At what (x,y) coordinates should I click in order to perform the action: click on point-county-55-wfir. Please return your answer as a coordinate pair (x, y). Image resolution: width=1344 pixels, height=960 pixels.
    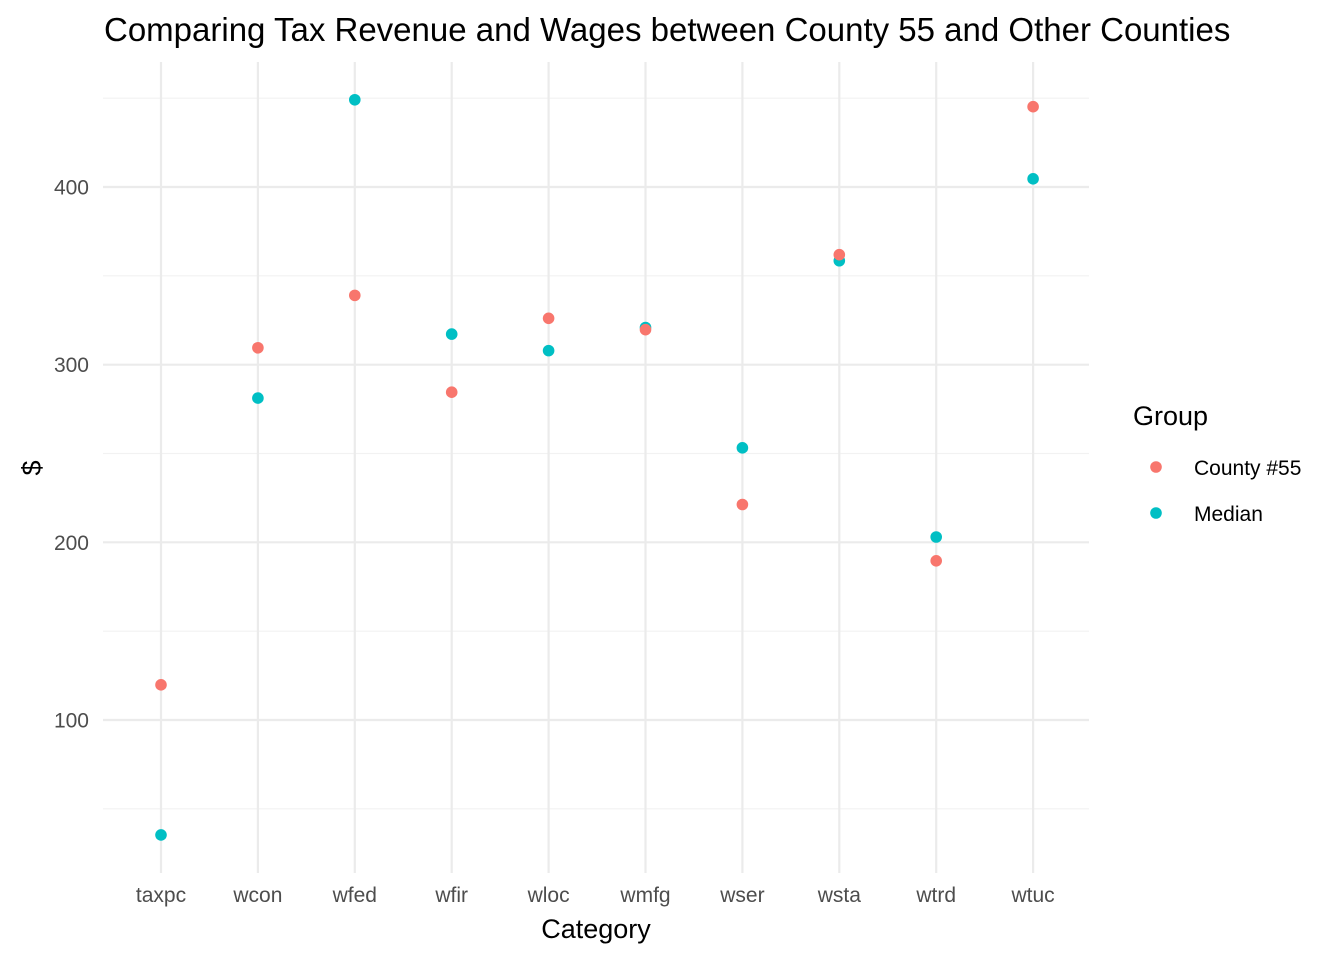
    Looking at the image, I should click on (451, 392).